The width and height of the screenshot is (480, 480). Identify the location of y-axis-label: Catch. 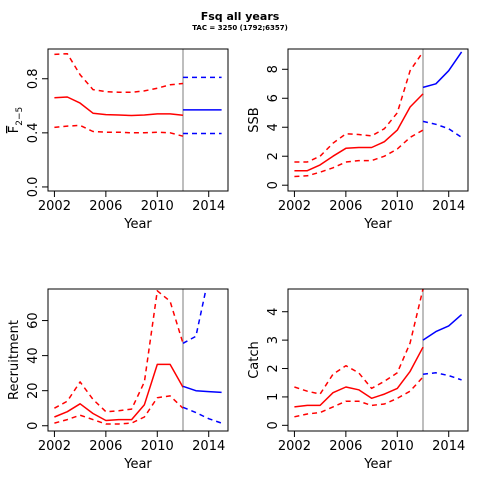
(254, 360).